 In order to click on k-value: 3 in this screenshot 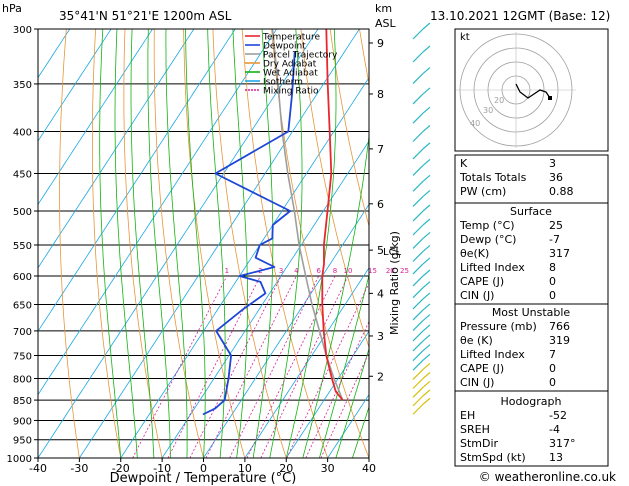, I will do `click(552, 163)`.